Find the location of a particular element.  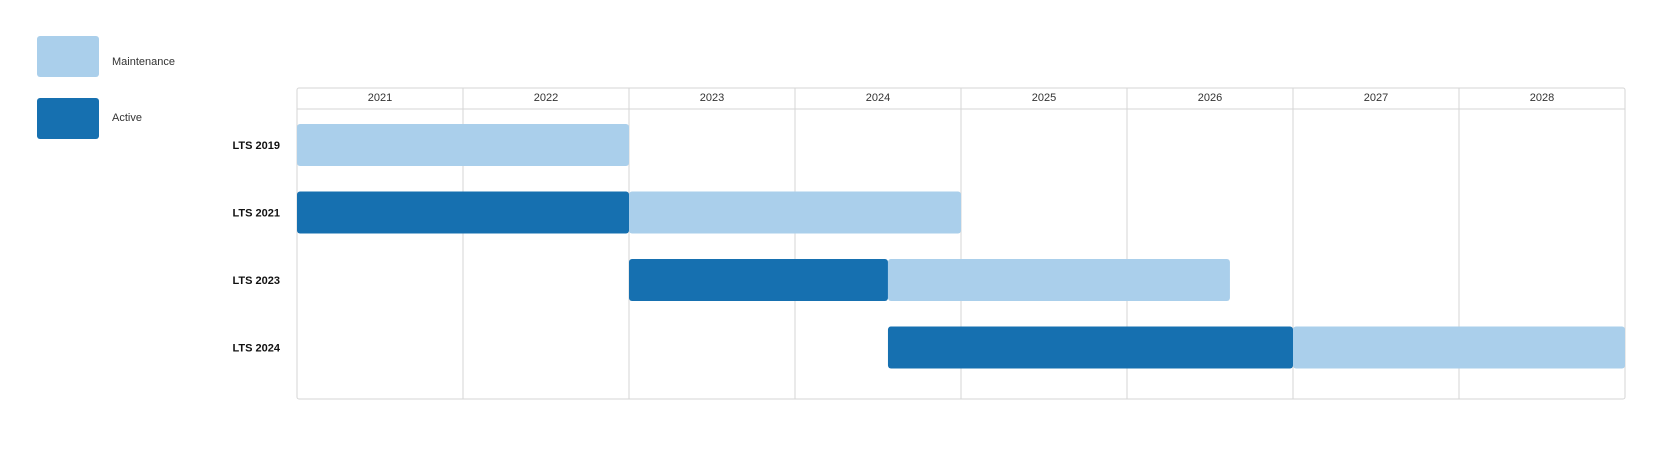

year-tick-label: 2021 is located at coordinates (380, 98).